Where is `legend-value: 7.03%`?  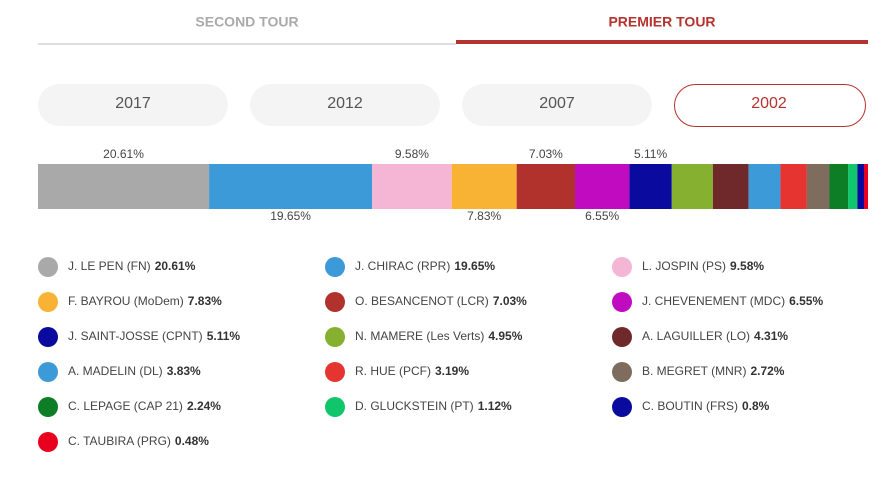 legend-value: 7.03% is located at coordinates (510, 301).